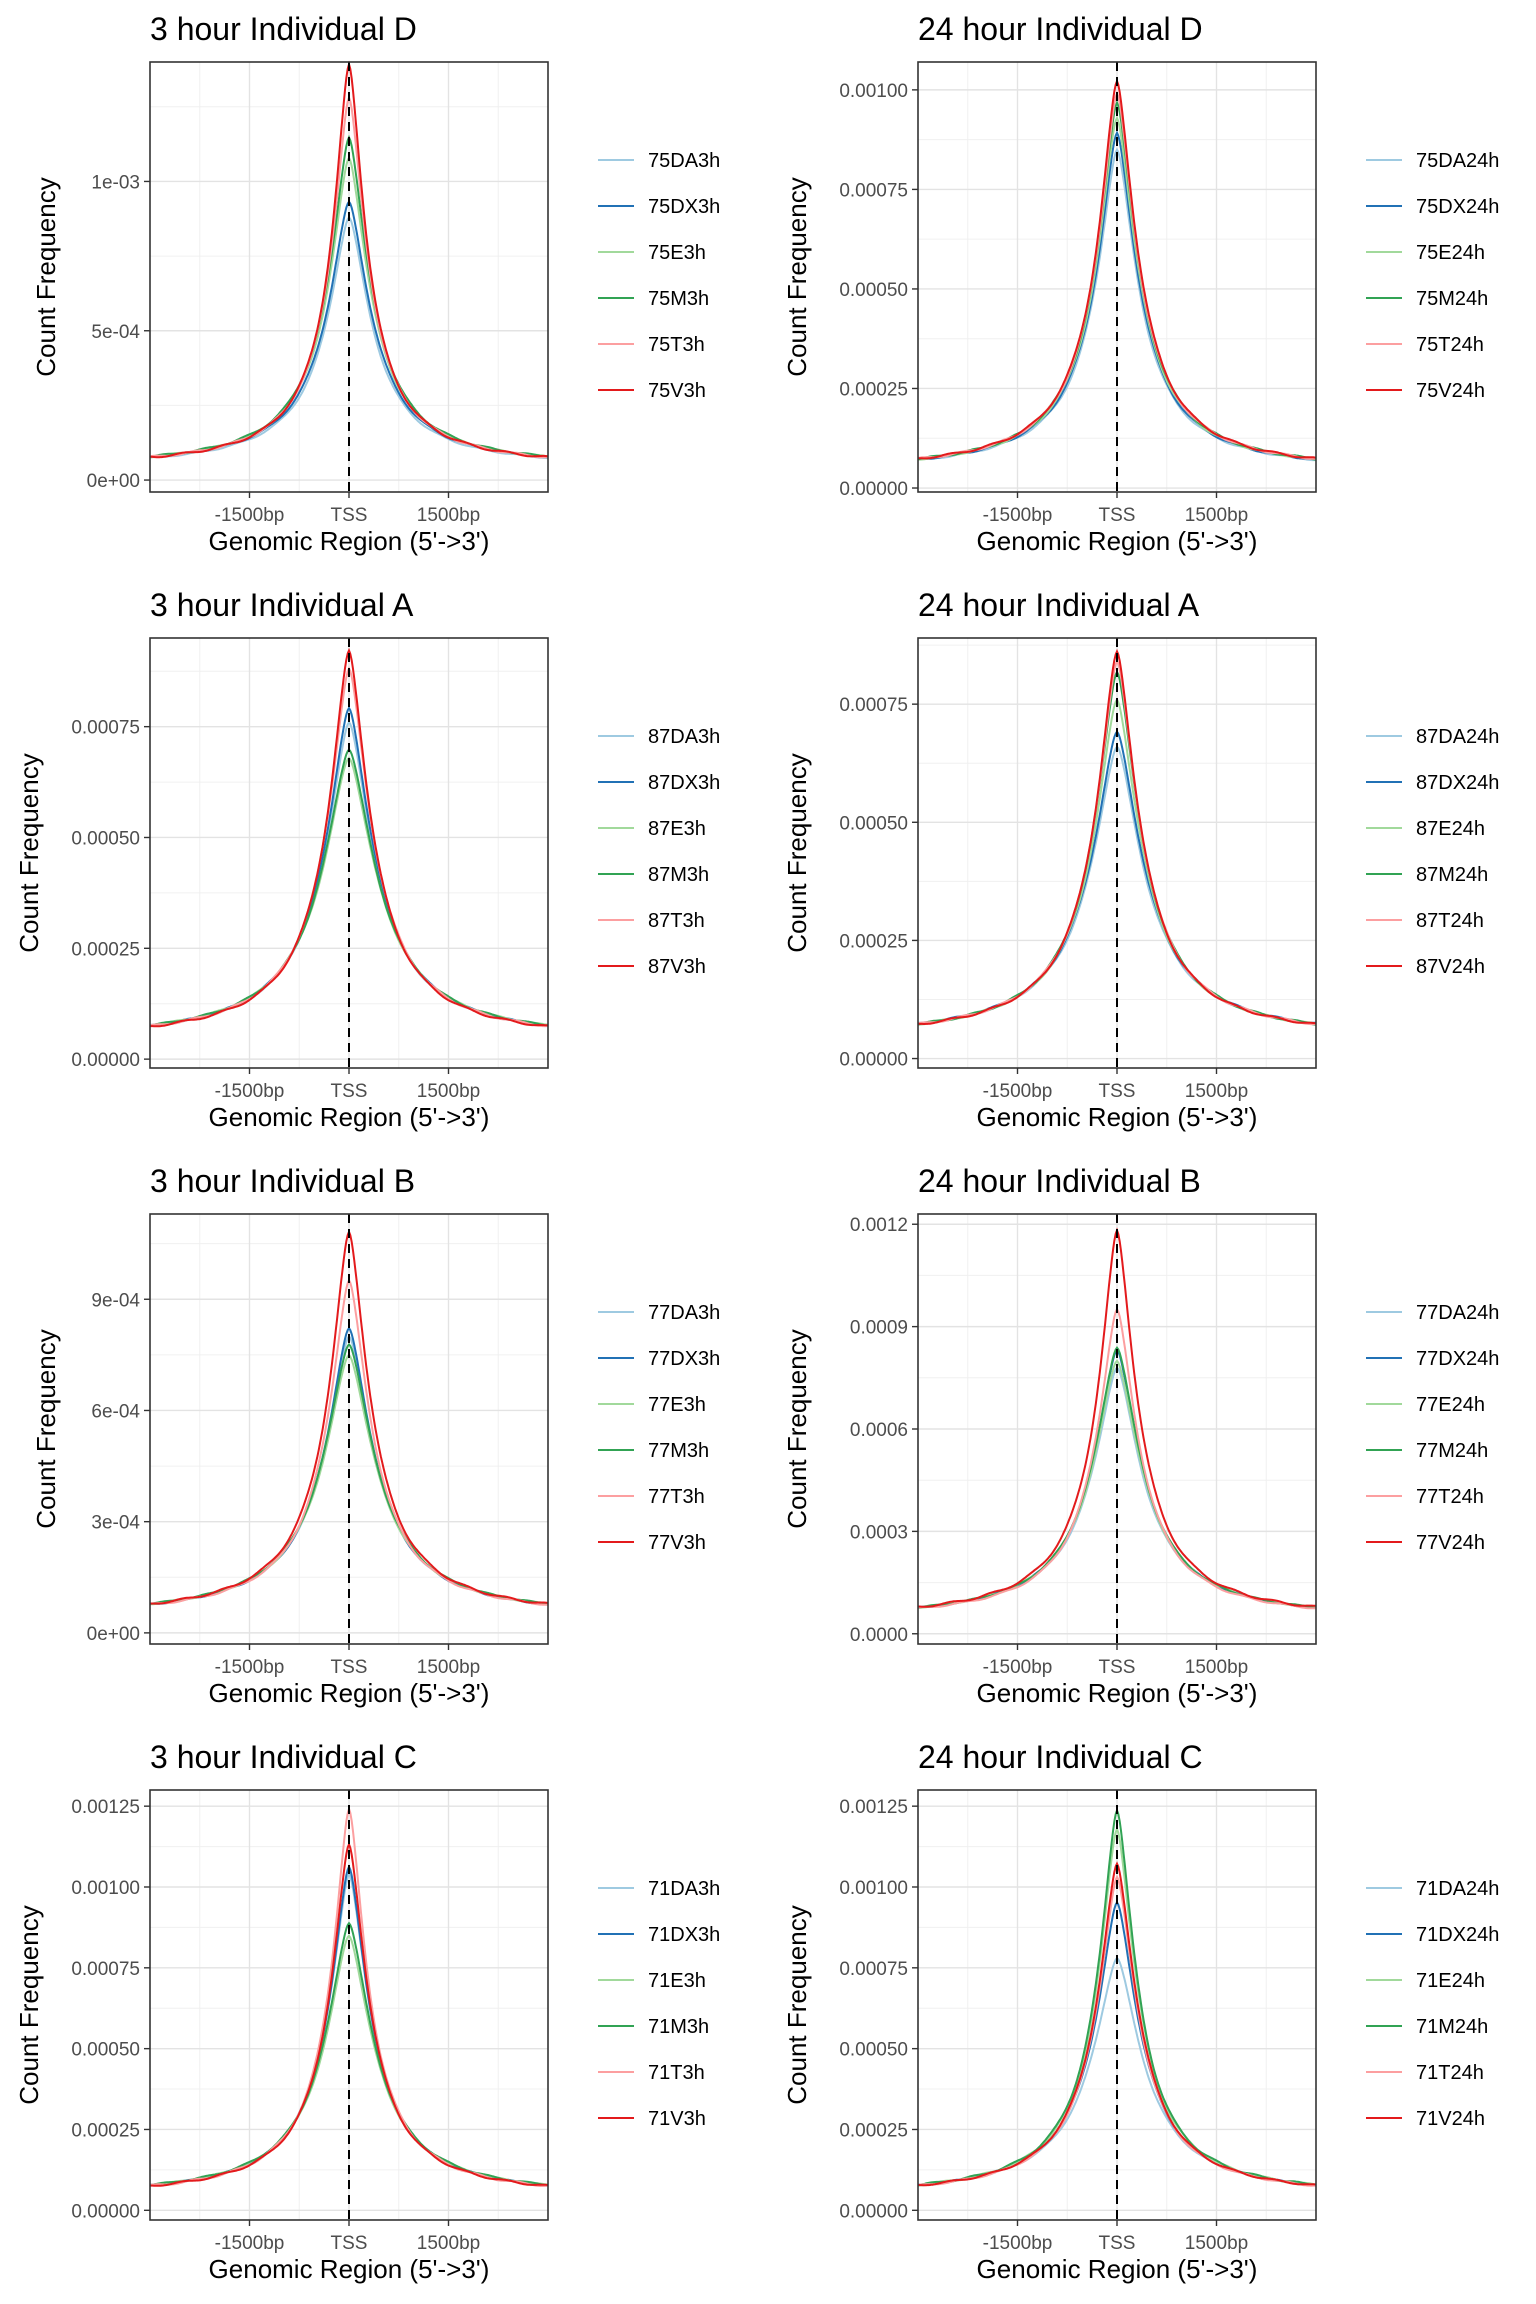 Image resolution: width=1536 pixels, height=2304 pixels. Describe the element at coordinates (677, 391) in the screenshot. I see `legend-label: 75V3h` at that location.